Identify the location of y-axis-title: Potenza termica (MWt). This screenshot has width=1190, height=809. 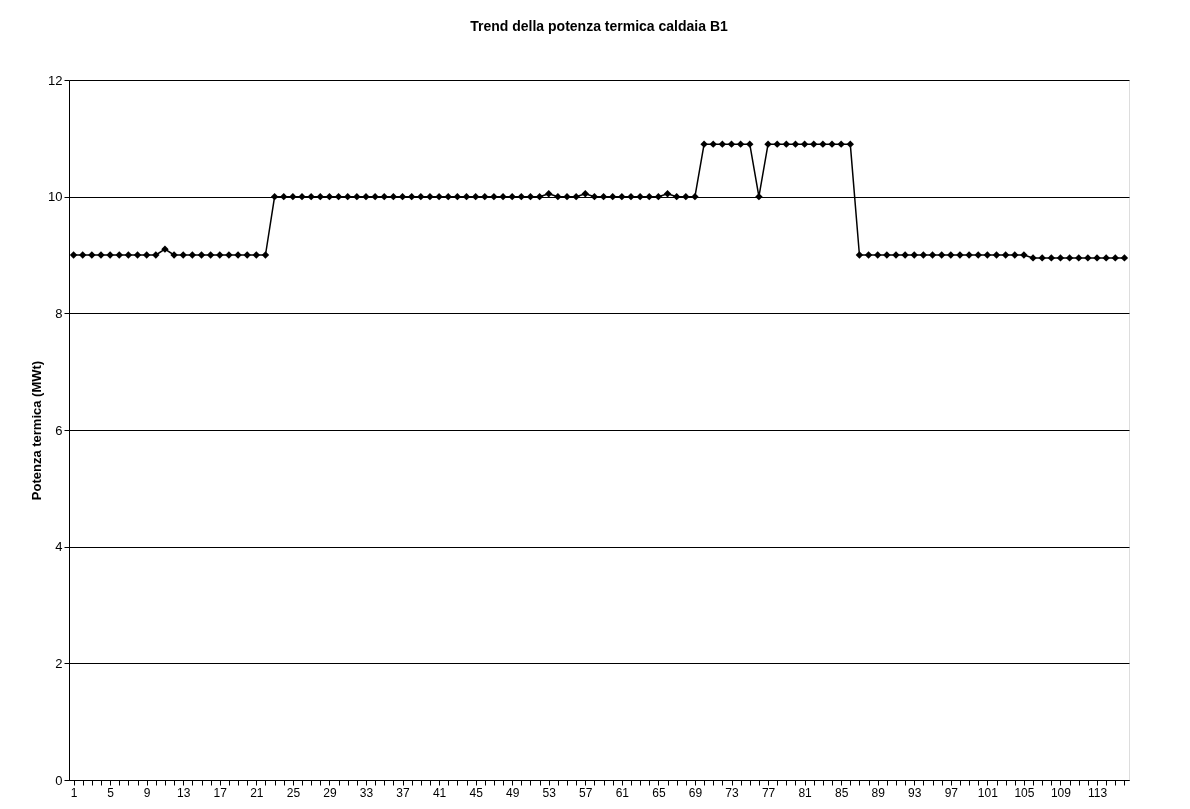
(37, 430).